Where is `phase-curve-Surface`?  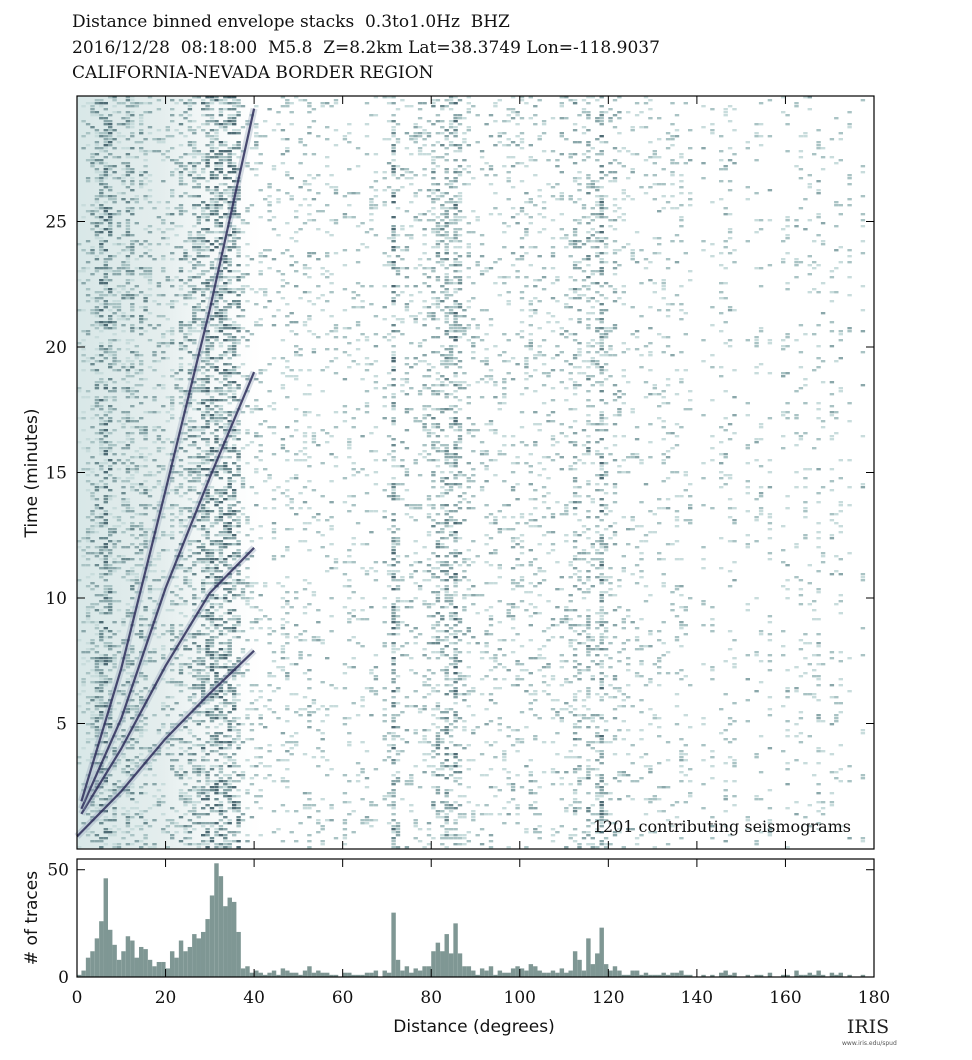
phase-curve-Surface is located at coordinates (168, 455).